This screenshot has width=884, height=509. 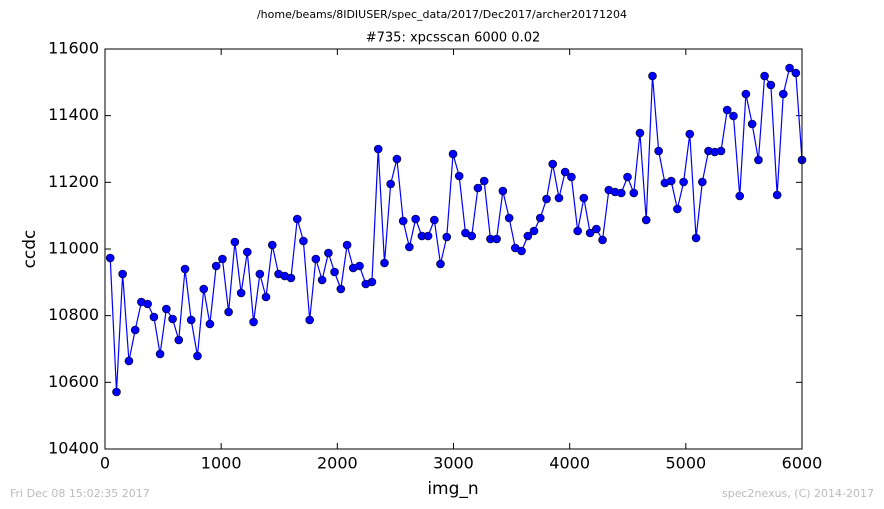 I want to click on x-tick-label: 5000, so click(x=685, y=463).